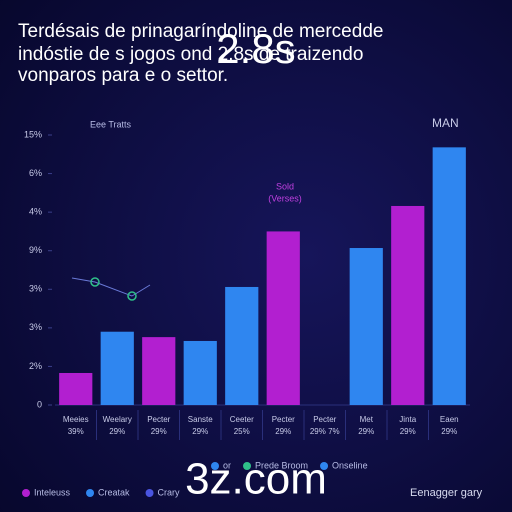 This screenshot has width=512, height=512. What do you see at coordinates (285, 198) in the screenshot?
I see `annotation: (Verses)` at bounding box center [285, 198].